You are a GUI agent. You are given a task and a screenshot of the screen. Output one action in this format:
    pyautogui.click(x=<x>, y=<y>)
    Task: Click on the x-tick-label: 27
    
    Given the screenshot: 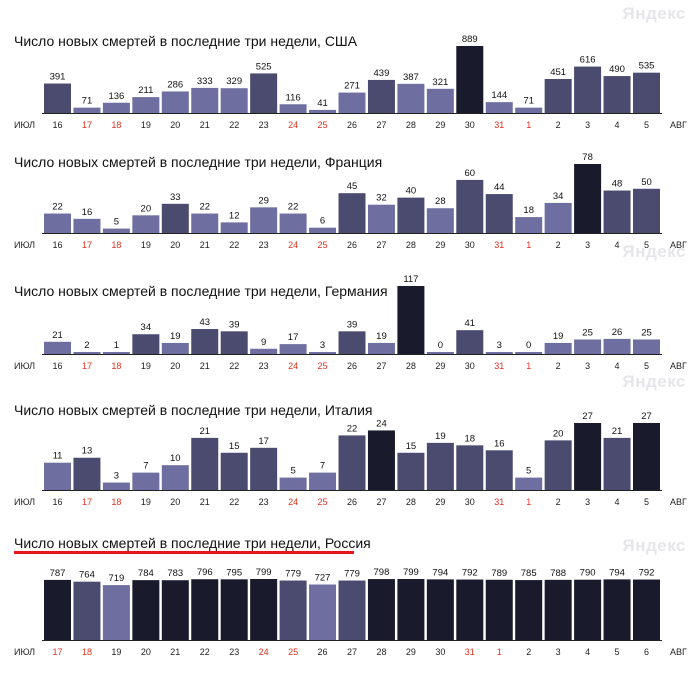 What is the action you would take?
    pyautogui.click(x=381, y=245)
    